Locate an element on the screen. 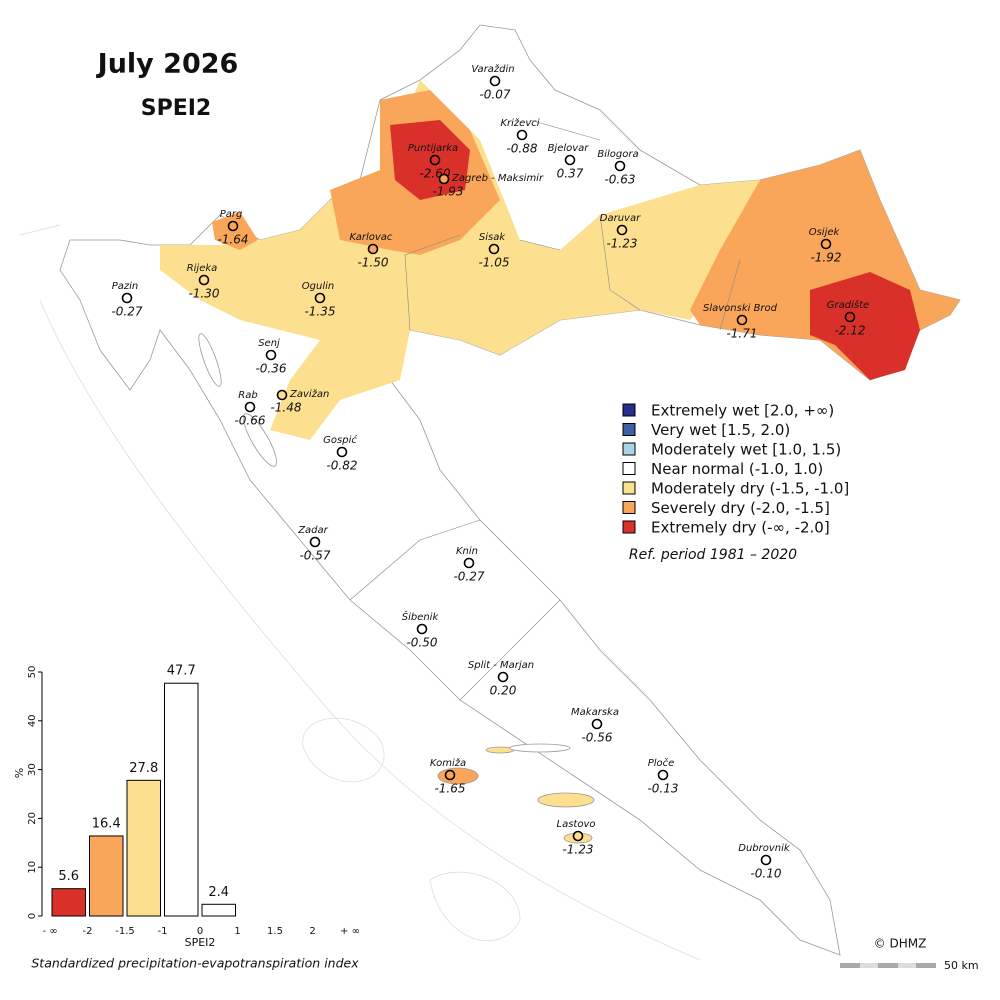 This screenshot has height=1000, width=1000. y-tick-label: 20 is located at coordinates (32, 818).